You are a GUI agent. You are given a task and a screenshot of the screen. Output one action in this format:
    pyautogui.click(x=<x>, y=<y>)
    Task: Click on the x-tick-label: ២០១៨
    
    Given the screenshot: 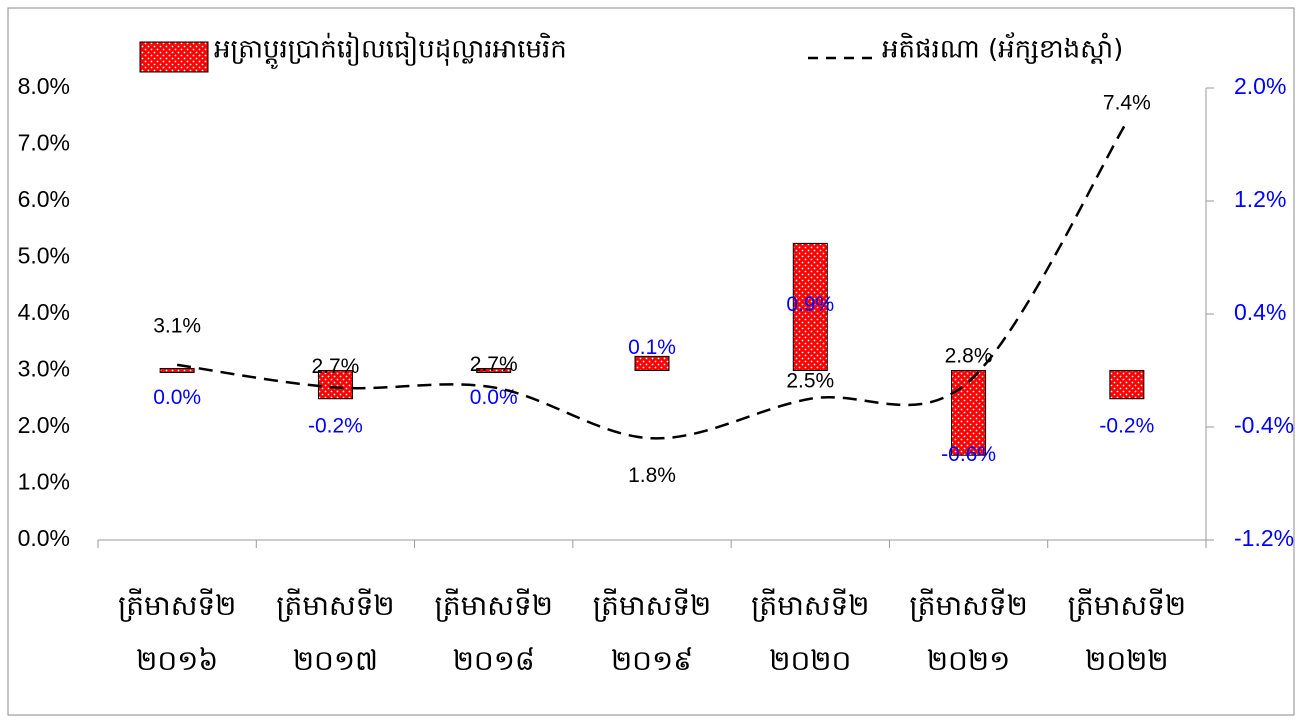 What is the action you would take?
    pyautogui.click(x=494, y=660)
    